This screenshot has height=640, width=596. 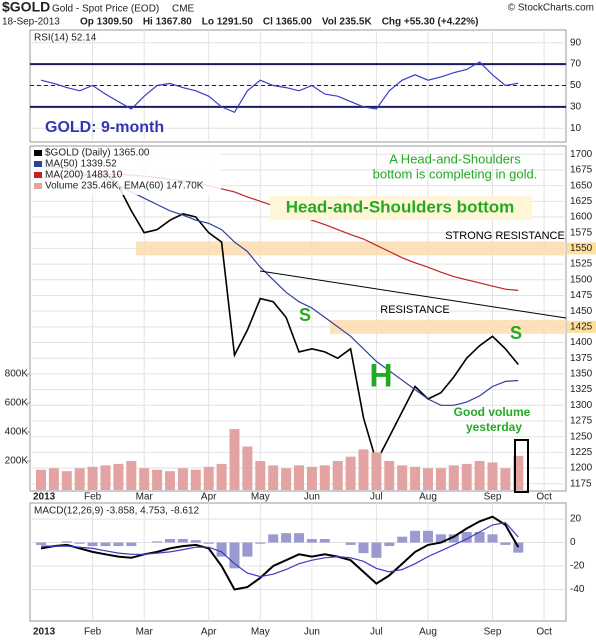 What do you see at coordinates (505, 236) in the screenshot?
I see `annotation: STRONG RESISTANCE` at bounding box center [505, 236].